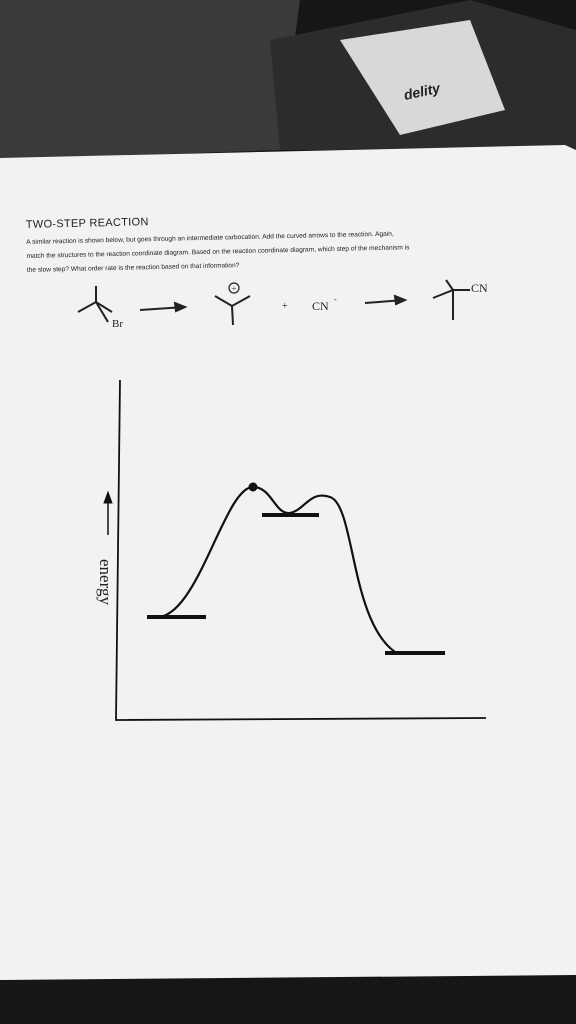 The image size is (576, 1024). I want to click on energy-levels, so click(296, 584).